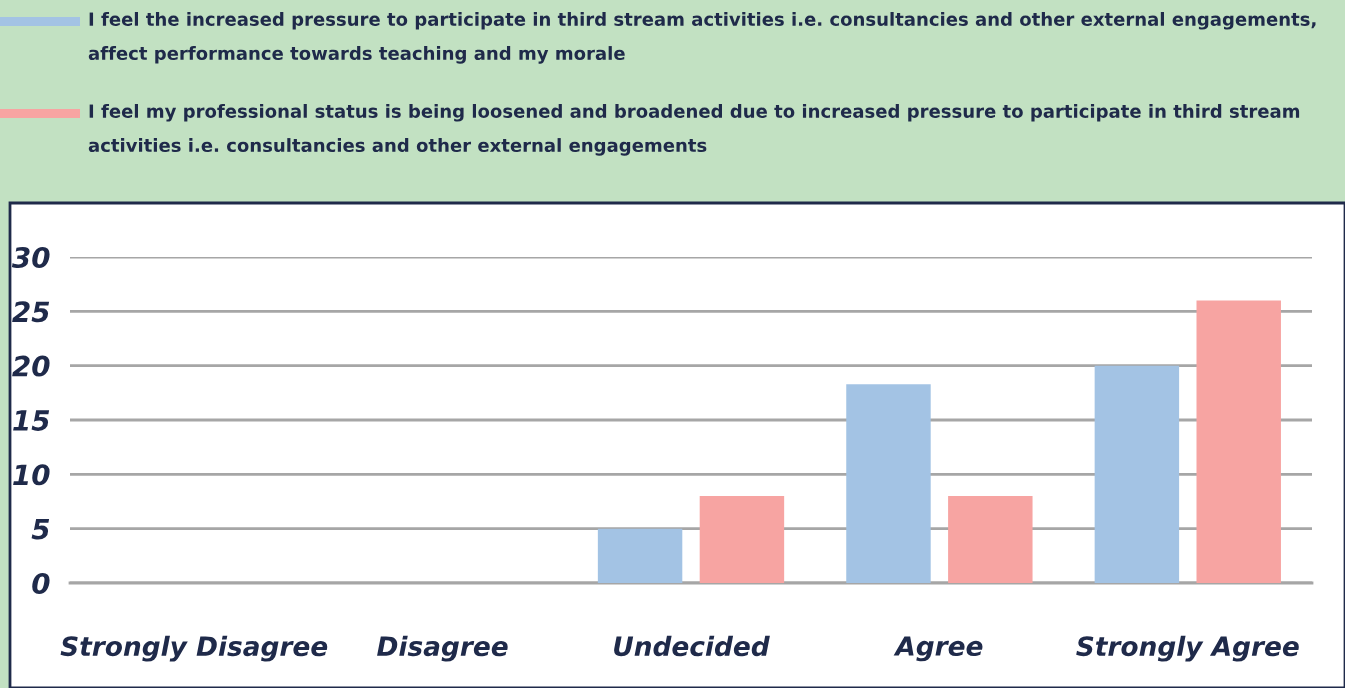 The image size is (1345, 688). What do you see at coordinates (1187, 648) in the screenshot?
I see `x-tick-label: Strongly Agree` at bounding box center [1187, 648].